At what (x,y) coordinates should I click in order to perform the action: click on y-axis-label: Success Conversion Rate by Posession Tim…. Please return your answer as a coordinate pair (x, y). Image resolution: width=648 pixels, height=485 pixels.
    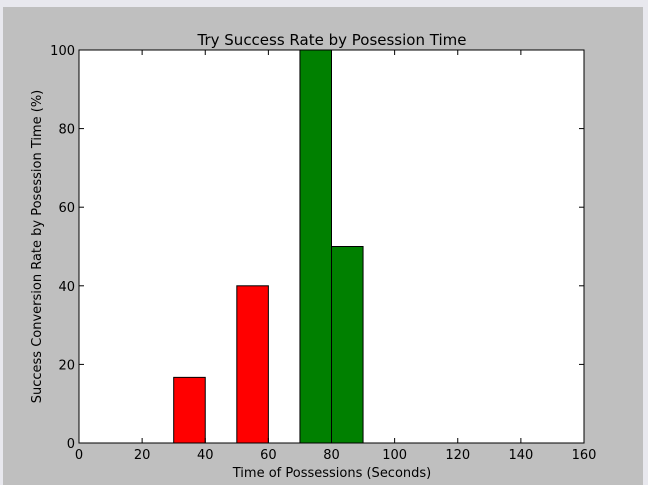
    Looking at the image, I should click on (37, 247).